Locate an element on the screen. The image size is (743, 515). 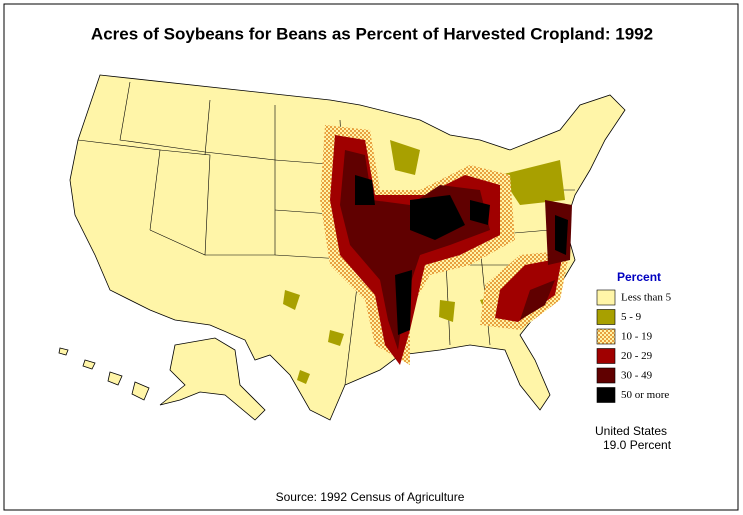
legend-label: 20 - 29 is located at coordinates (637, 356).